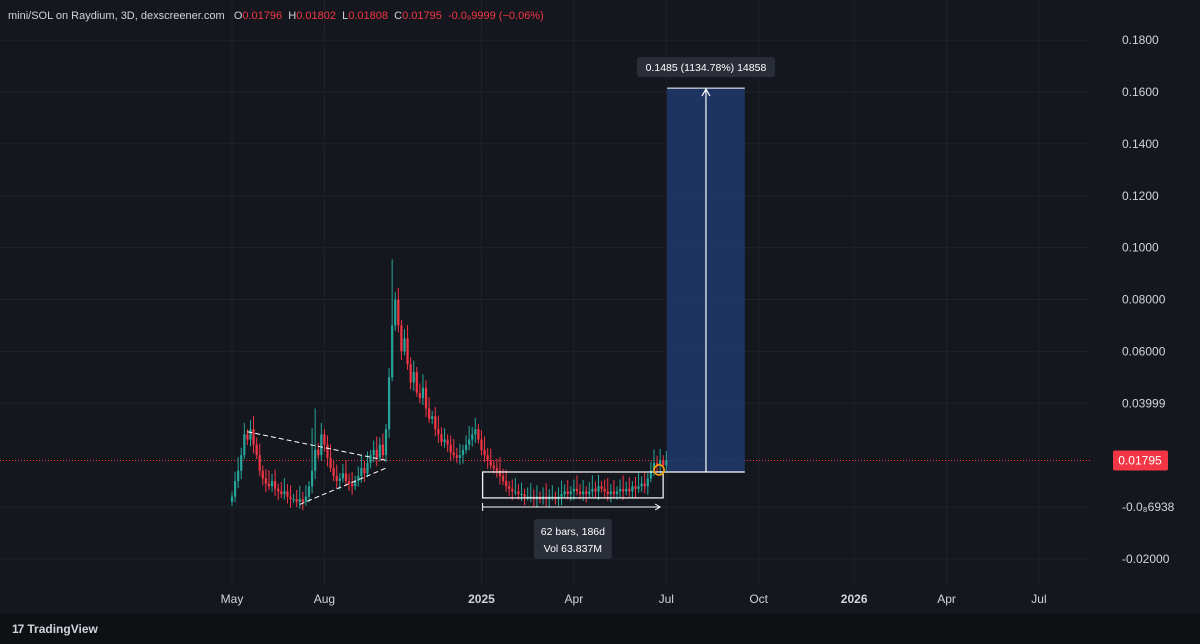 The width and height of the screenshot is (1200, 644). What do you see at coordinates (1140, 144) in the screenshot?
I see `y-tick-label: 0.1400` at bounding box center [1140, 144].